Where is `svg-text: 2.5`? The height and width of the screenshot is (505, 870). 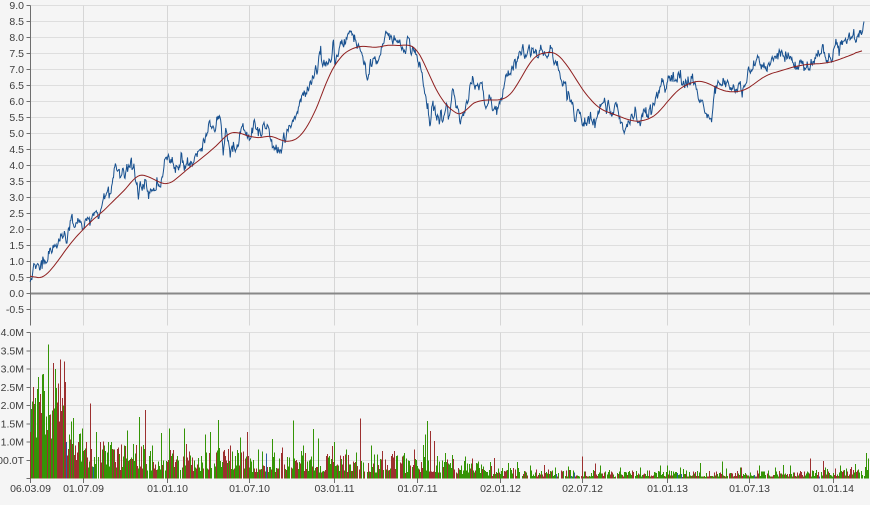
svg-text: 2.5 is located at coordinates (16, 214).